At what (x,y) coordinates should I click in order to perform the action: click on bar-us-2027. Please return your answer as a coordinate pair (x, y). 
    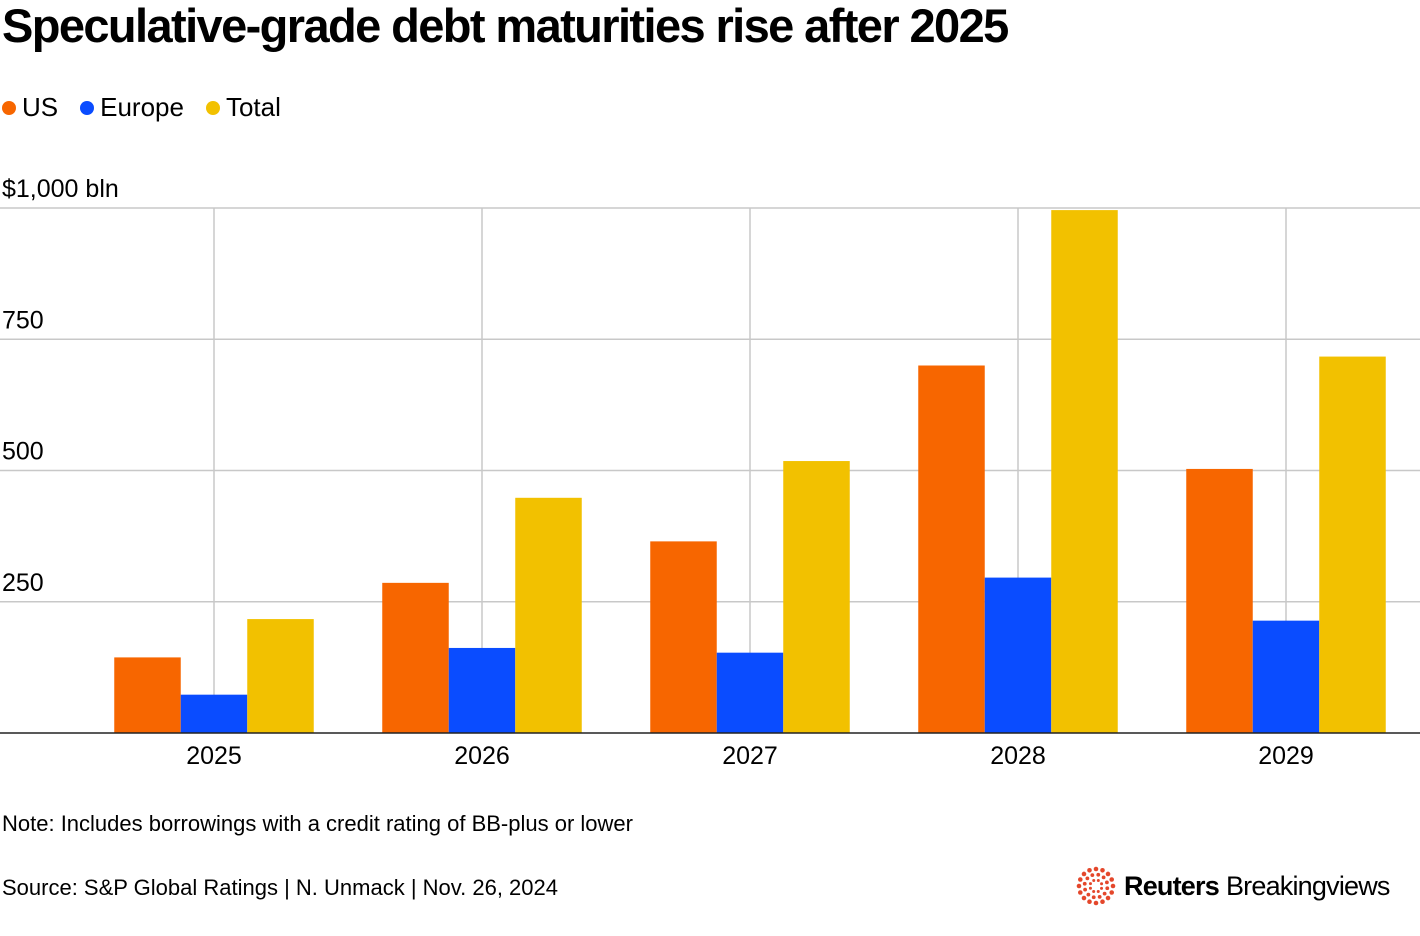
    Looking at the image, I should click on (683, 637).